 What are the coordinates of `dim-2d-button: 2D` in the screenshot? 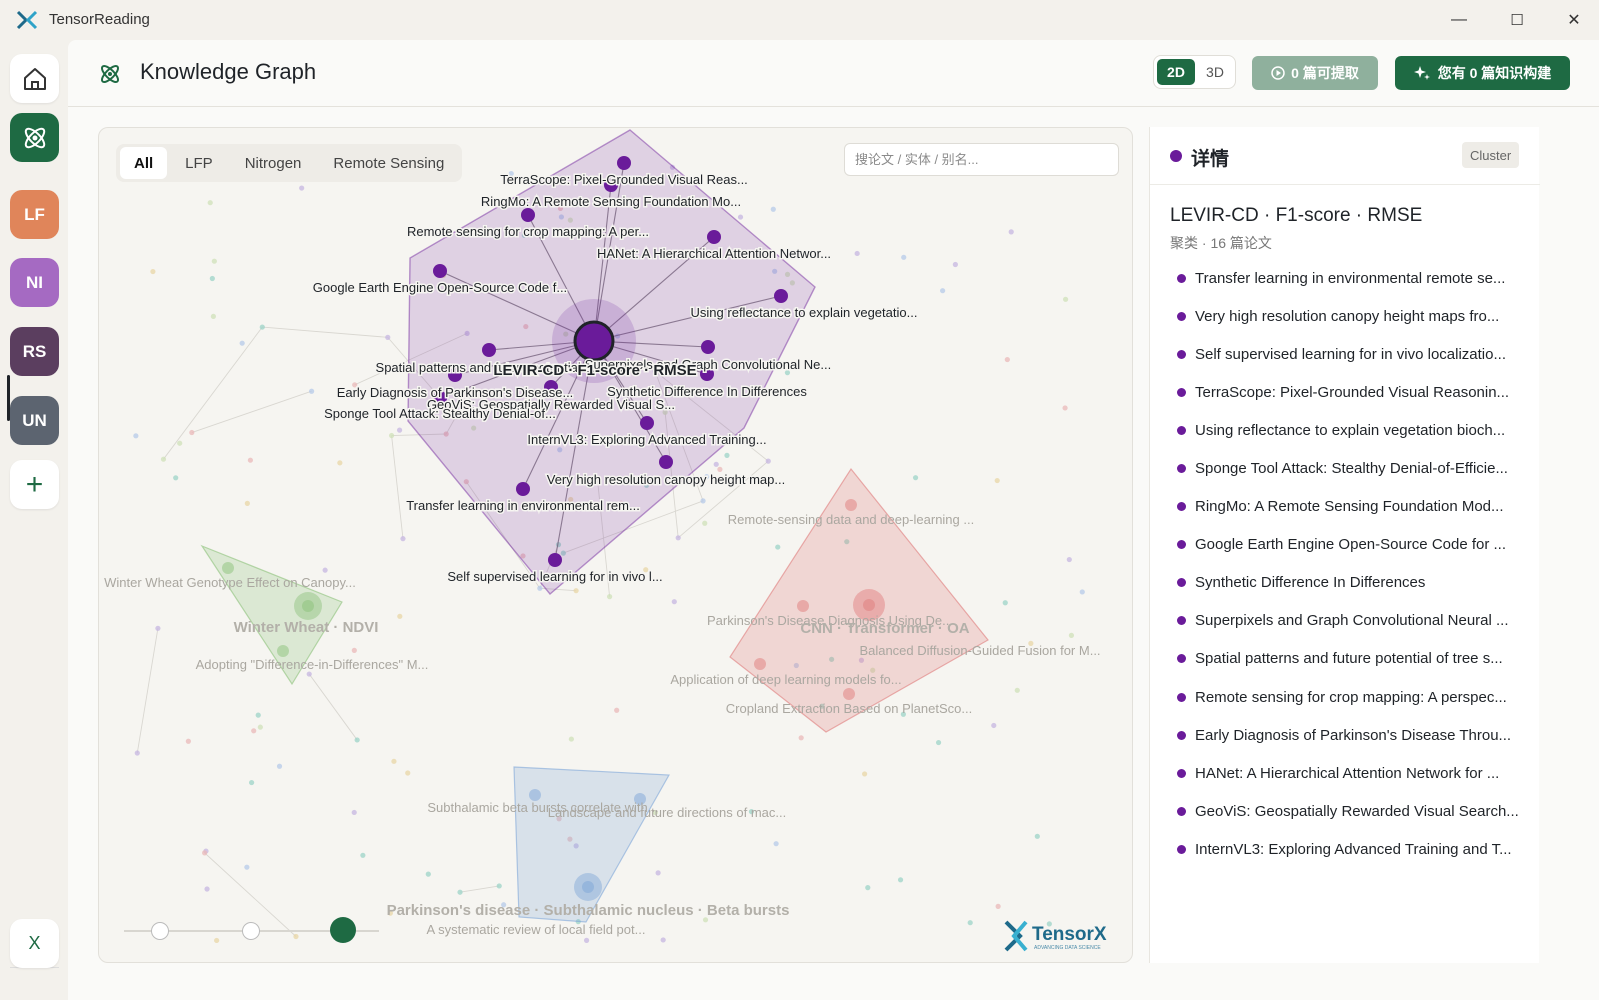 It's located at (1176, 72).